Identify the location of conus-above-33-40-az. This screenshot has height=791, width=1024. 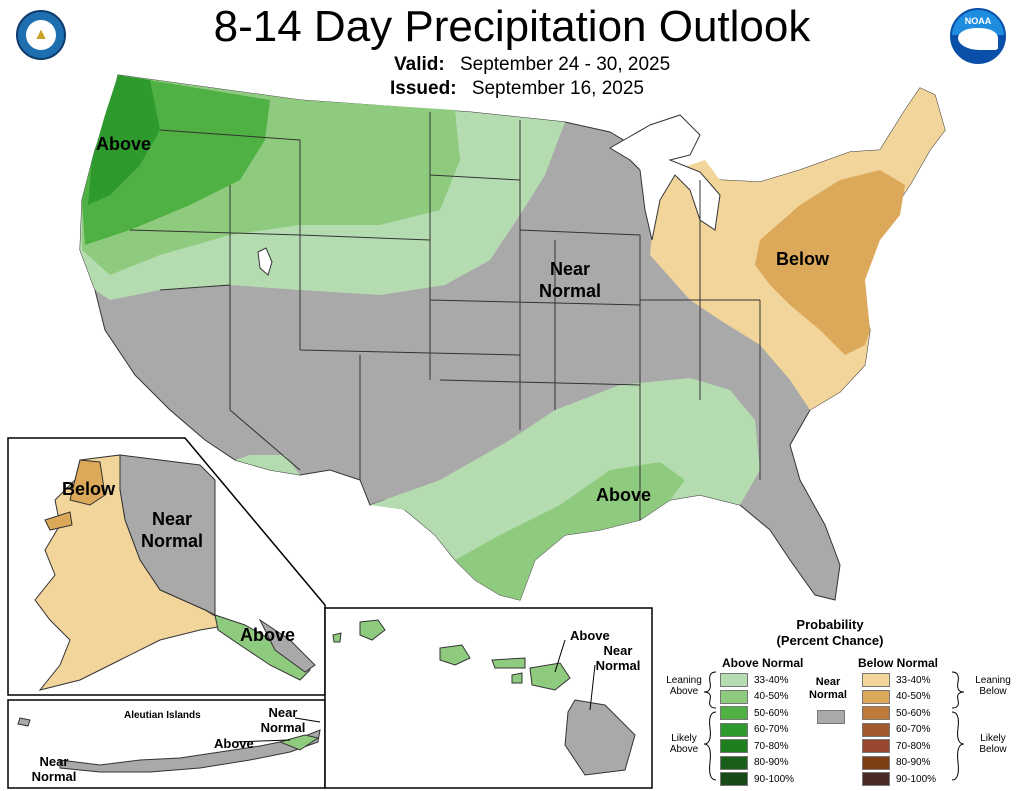
(267, 465).